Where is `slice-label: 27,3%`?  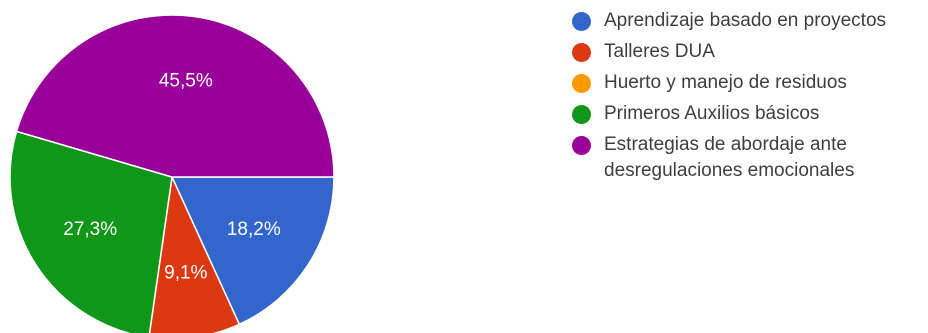 slice-label: 27,3% is located at coordinates (90, 229).